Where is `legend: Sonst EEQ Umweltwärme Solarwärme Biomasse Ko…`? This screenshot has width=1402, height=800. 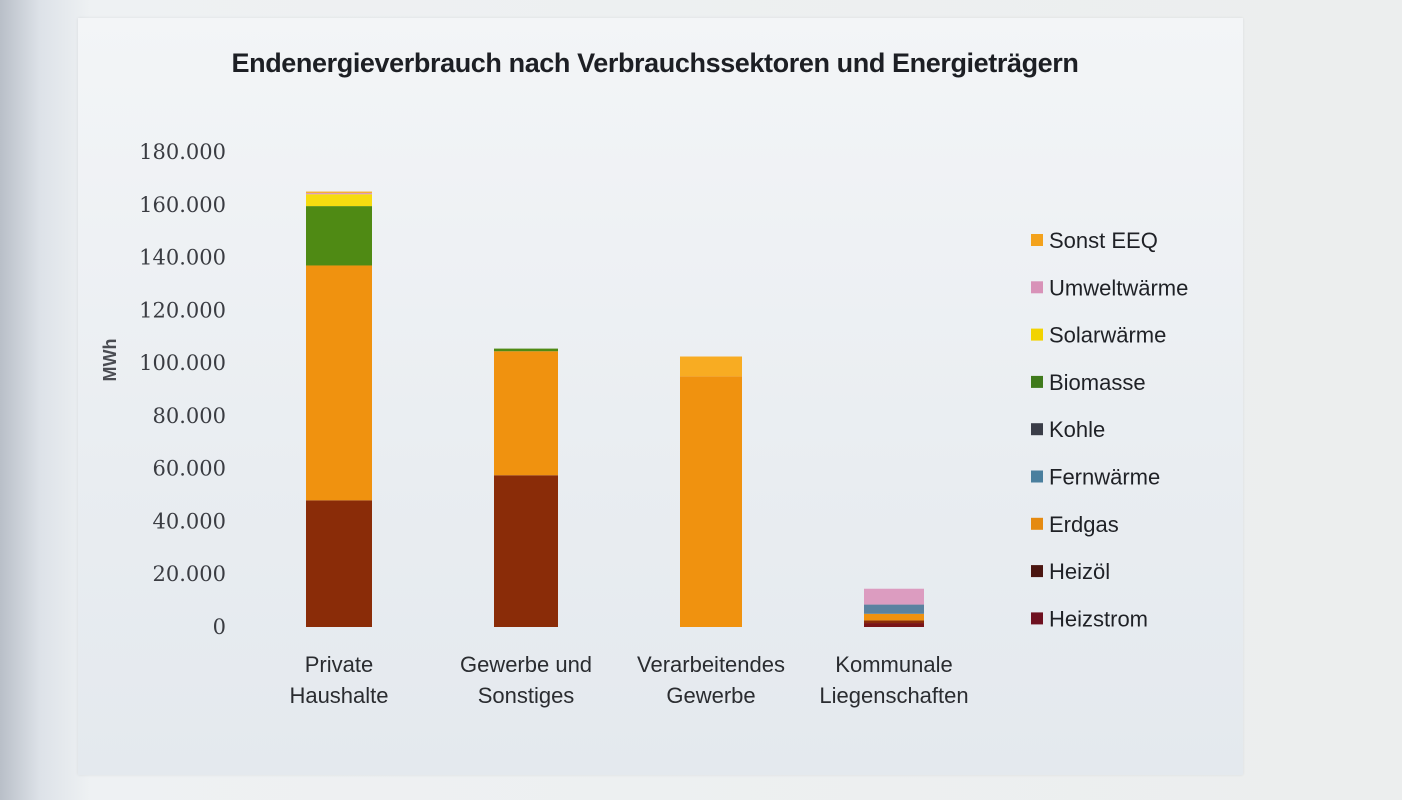
legend: Sonst EEQ Umweltwärme Solarwärme Biomasse Ko… is located at coordinates (1109, 429).